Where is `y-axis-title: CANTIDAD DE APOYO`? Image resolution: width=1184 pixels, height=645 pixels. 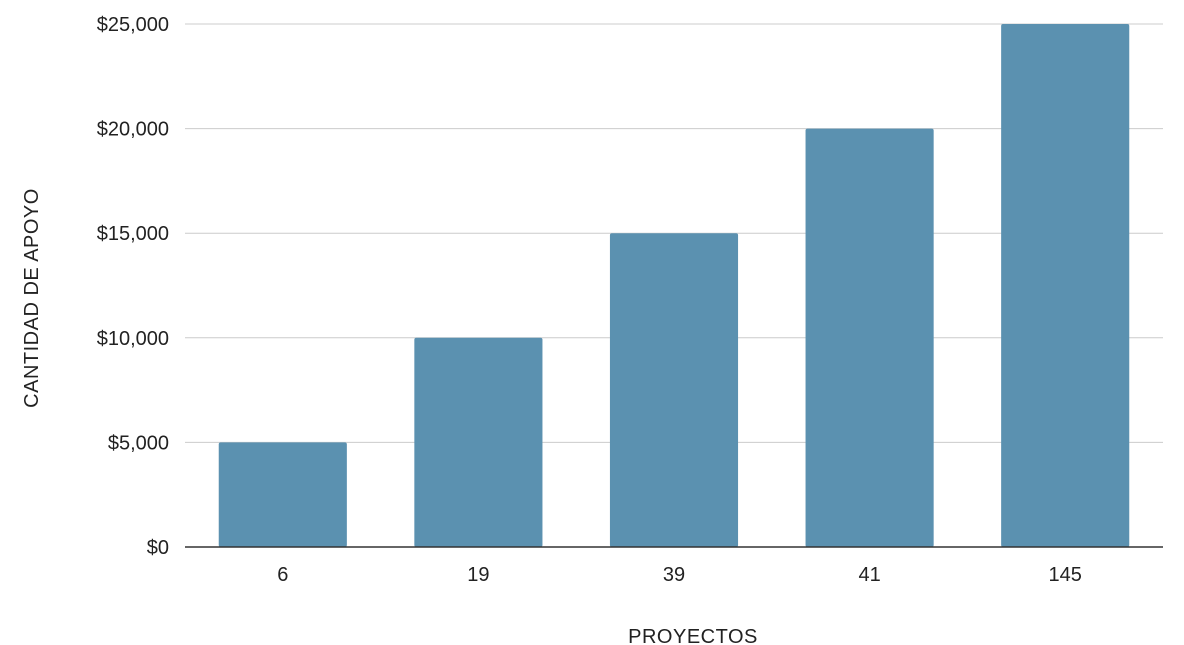 y-axis-title: CANTIDAD DE APOYO is located at coordinates (32, 298).